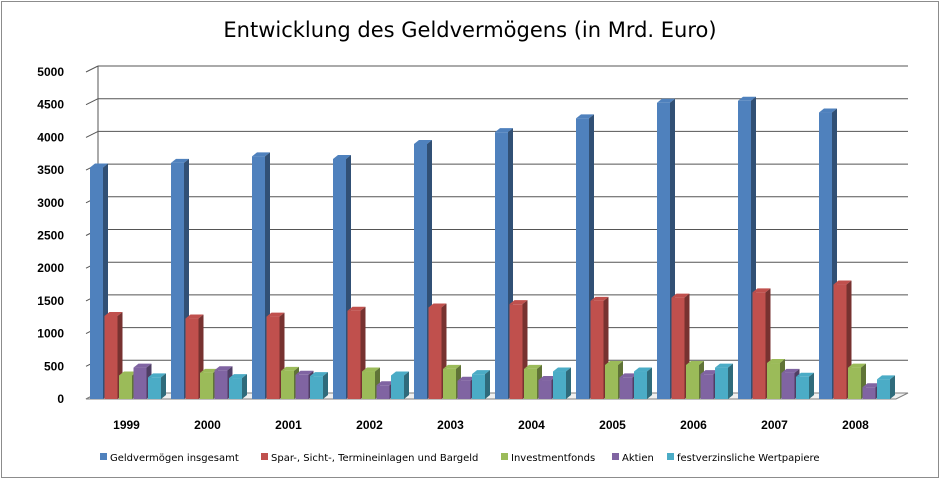 This screenshot has height=479, width=940. Describe the element at coordinates (288, 425) in the screenshot. I see `x-tick-label: 2001` at that location.